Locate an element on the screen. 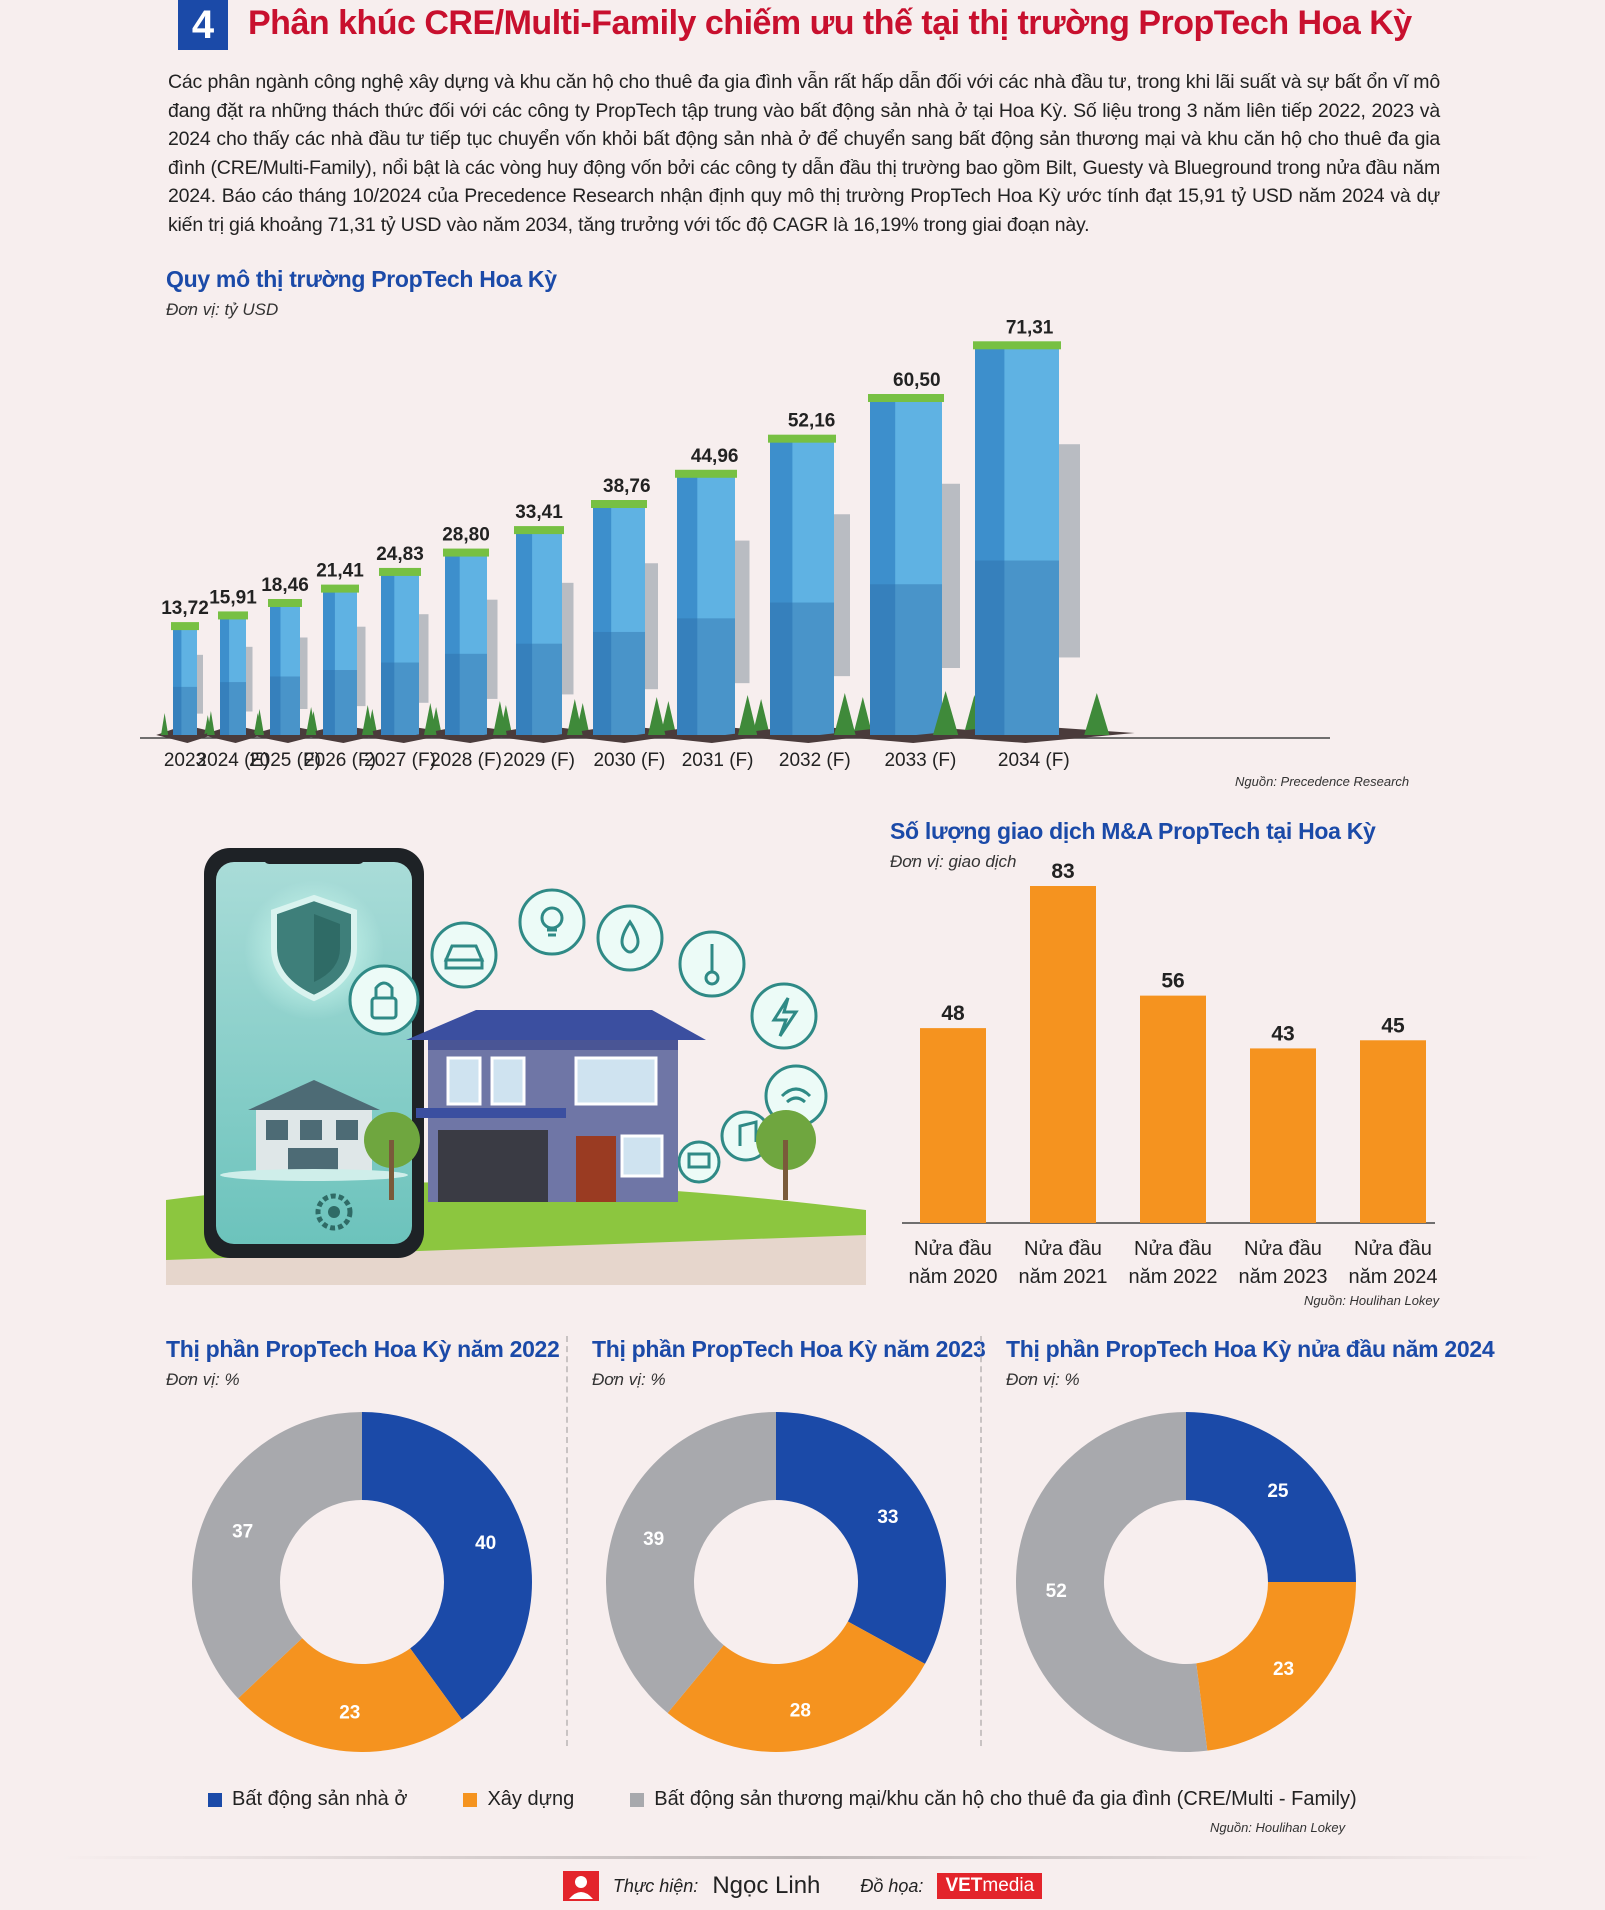  smart-home-illustration is located at coordinates (516, 1066).